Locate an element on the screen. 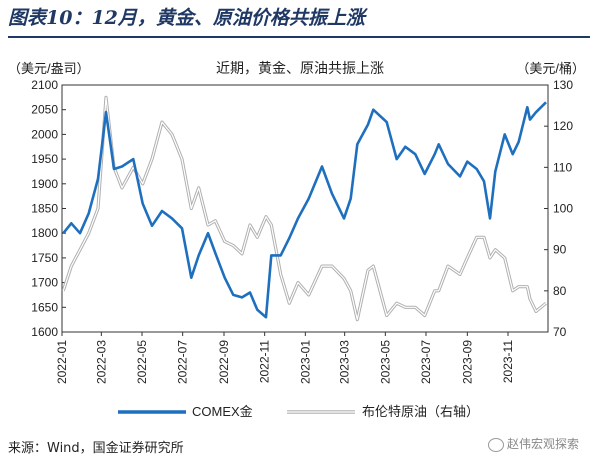 The height and width of the screenshot is (466, 597). right-tick-label: 100 is located at coordinates (563, 209).